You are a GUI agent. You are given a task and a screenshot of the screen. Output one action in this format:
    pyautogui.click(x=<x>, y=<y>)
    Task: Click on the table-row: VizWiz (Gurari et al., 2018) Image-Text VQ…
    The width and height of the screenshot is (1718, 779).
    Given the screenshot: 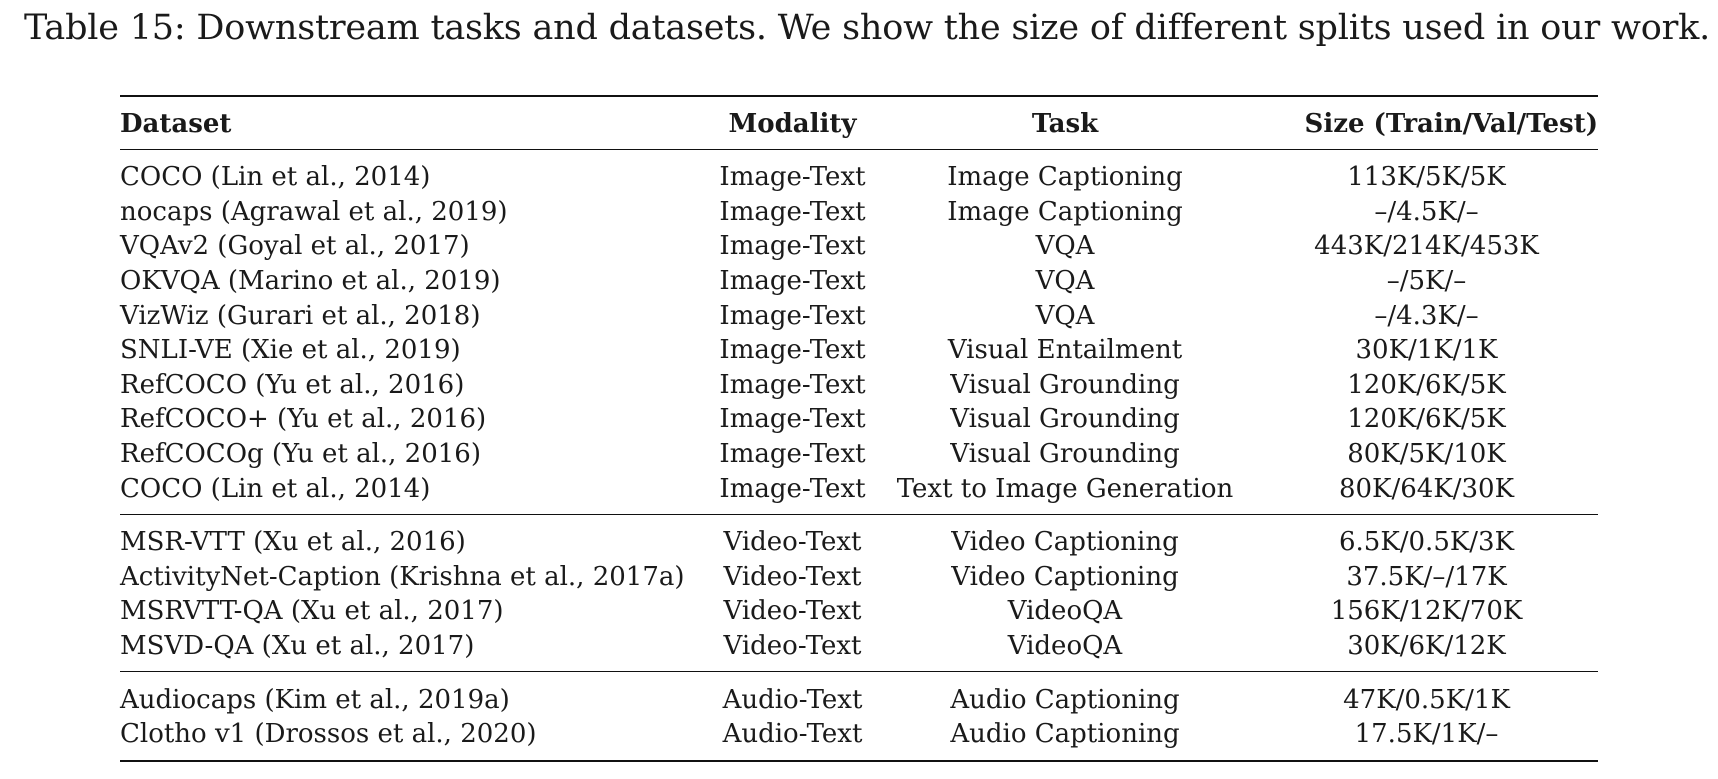 What is the action you would take?
    pyautogui.click(x=859, y=315)
    